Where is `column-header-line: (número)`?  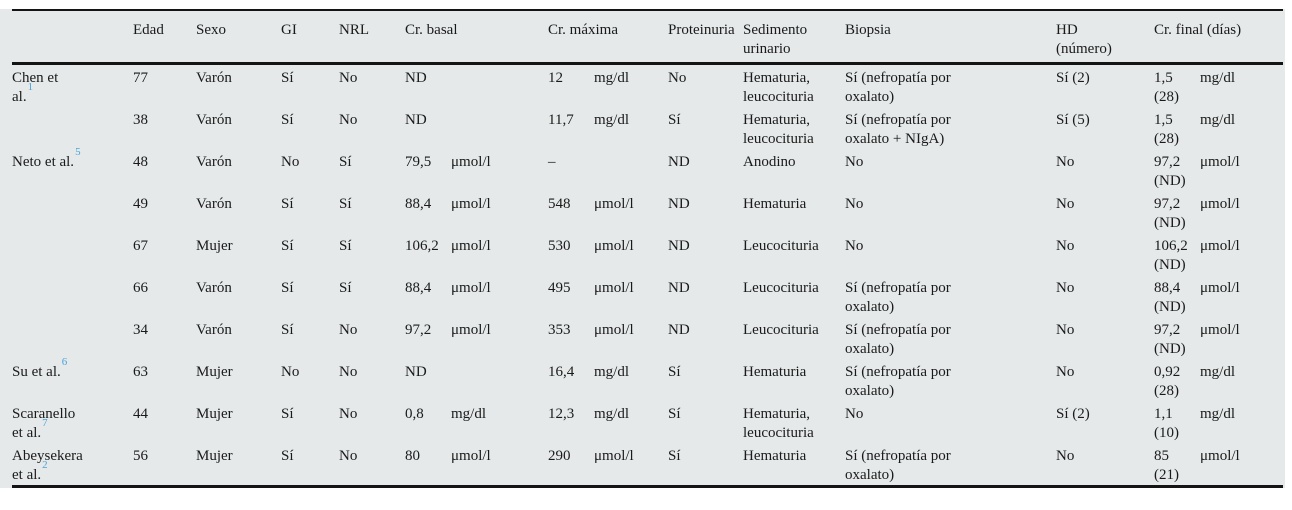
column-header-line: (número) is located at coordinates (1084, 49).